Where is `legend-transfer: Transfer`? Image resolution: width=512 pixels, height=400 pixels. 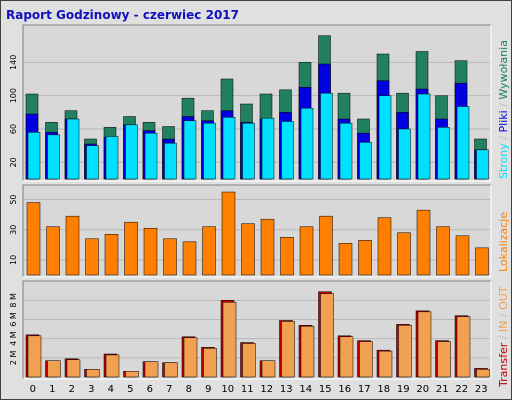
legend-transfer: Transfer is located at coordinates (503, 365).